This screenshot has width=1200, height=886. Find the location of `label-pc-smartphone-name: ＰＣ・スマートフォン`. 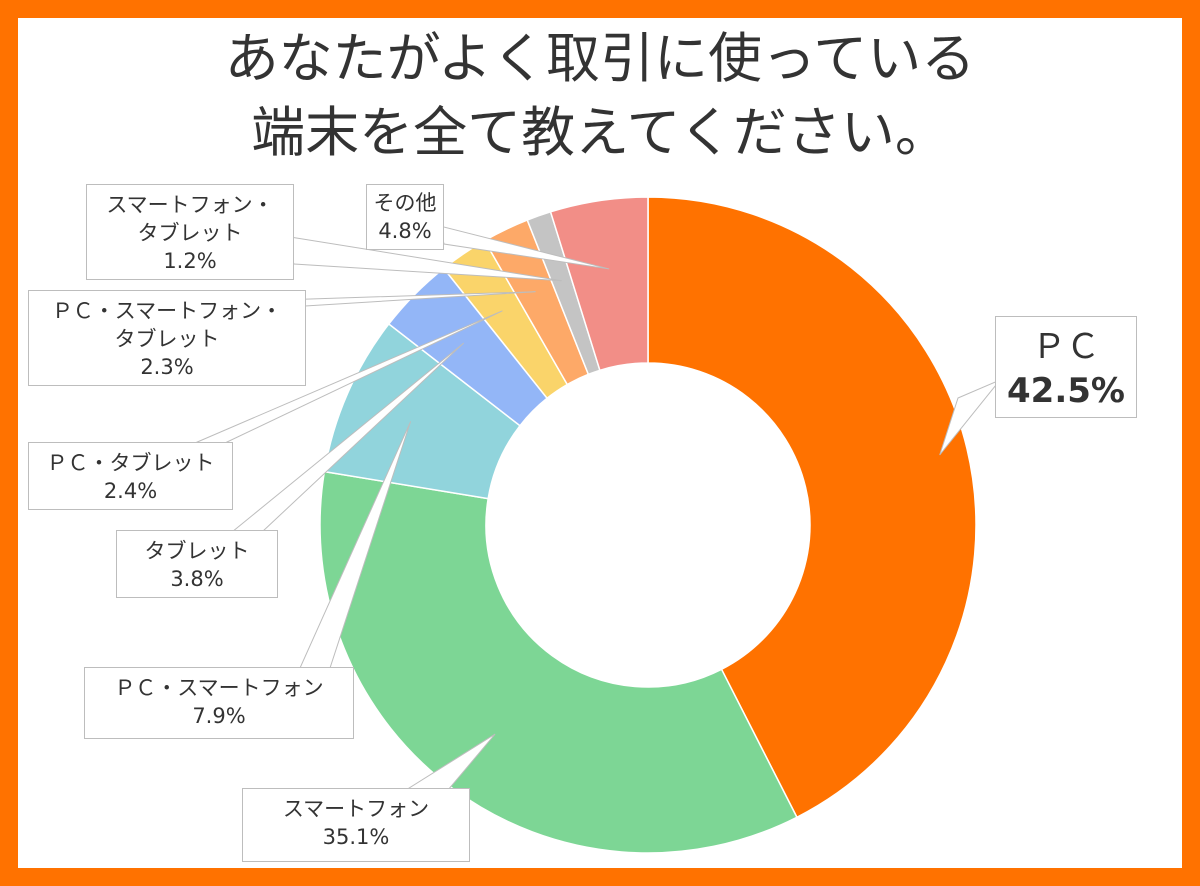

label-pc-smartphone-name: ＰＣ・スマートフォン is located at coordinates (219, 688).